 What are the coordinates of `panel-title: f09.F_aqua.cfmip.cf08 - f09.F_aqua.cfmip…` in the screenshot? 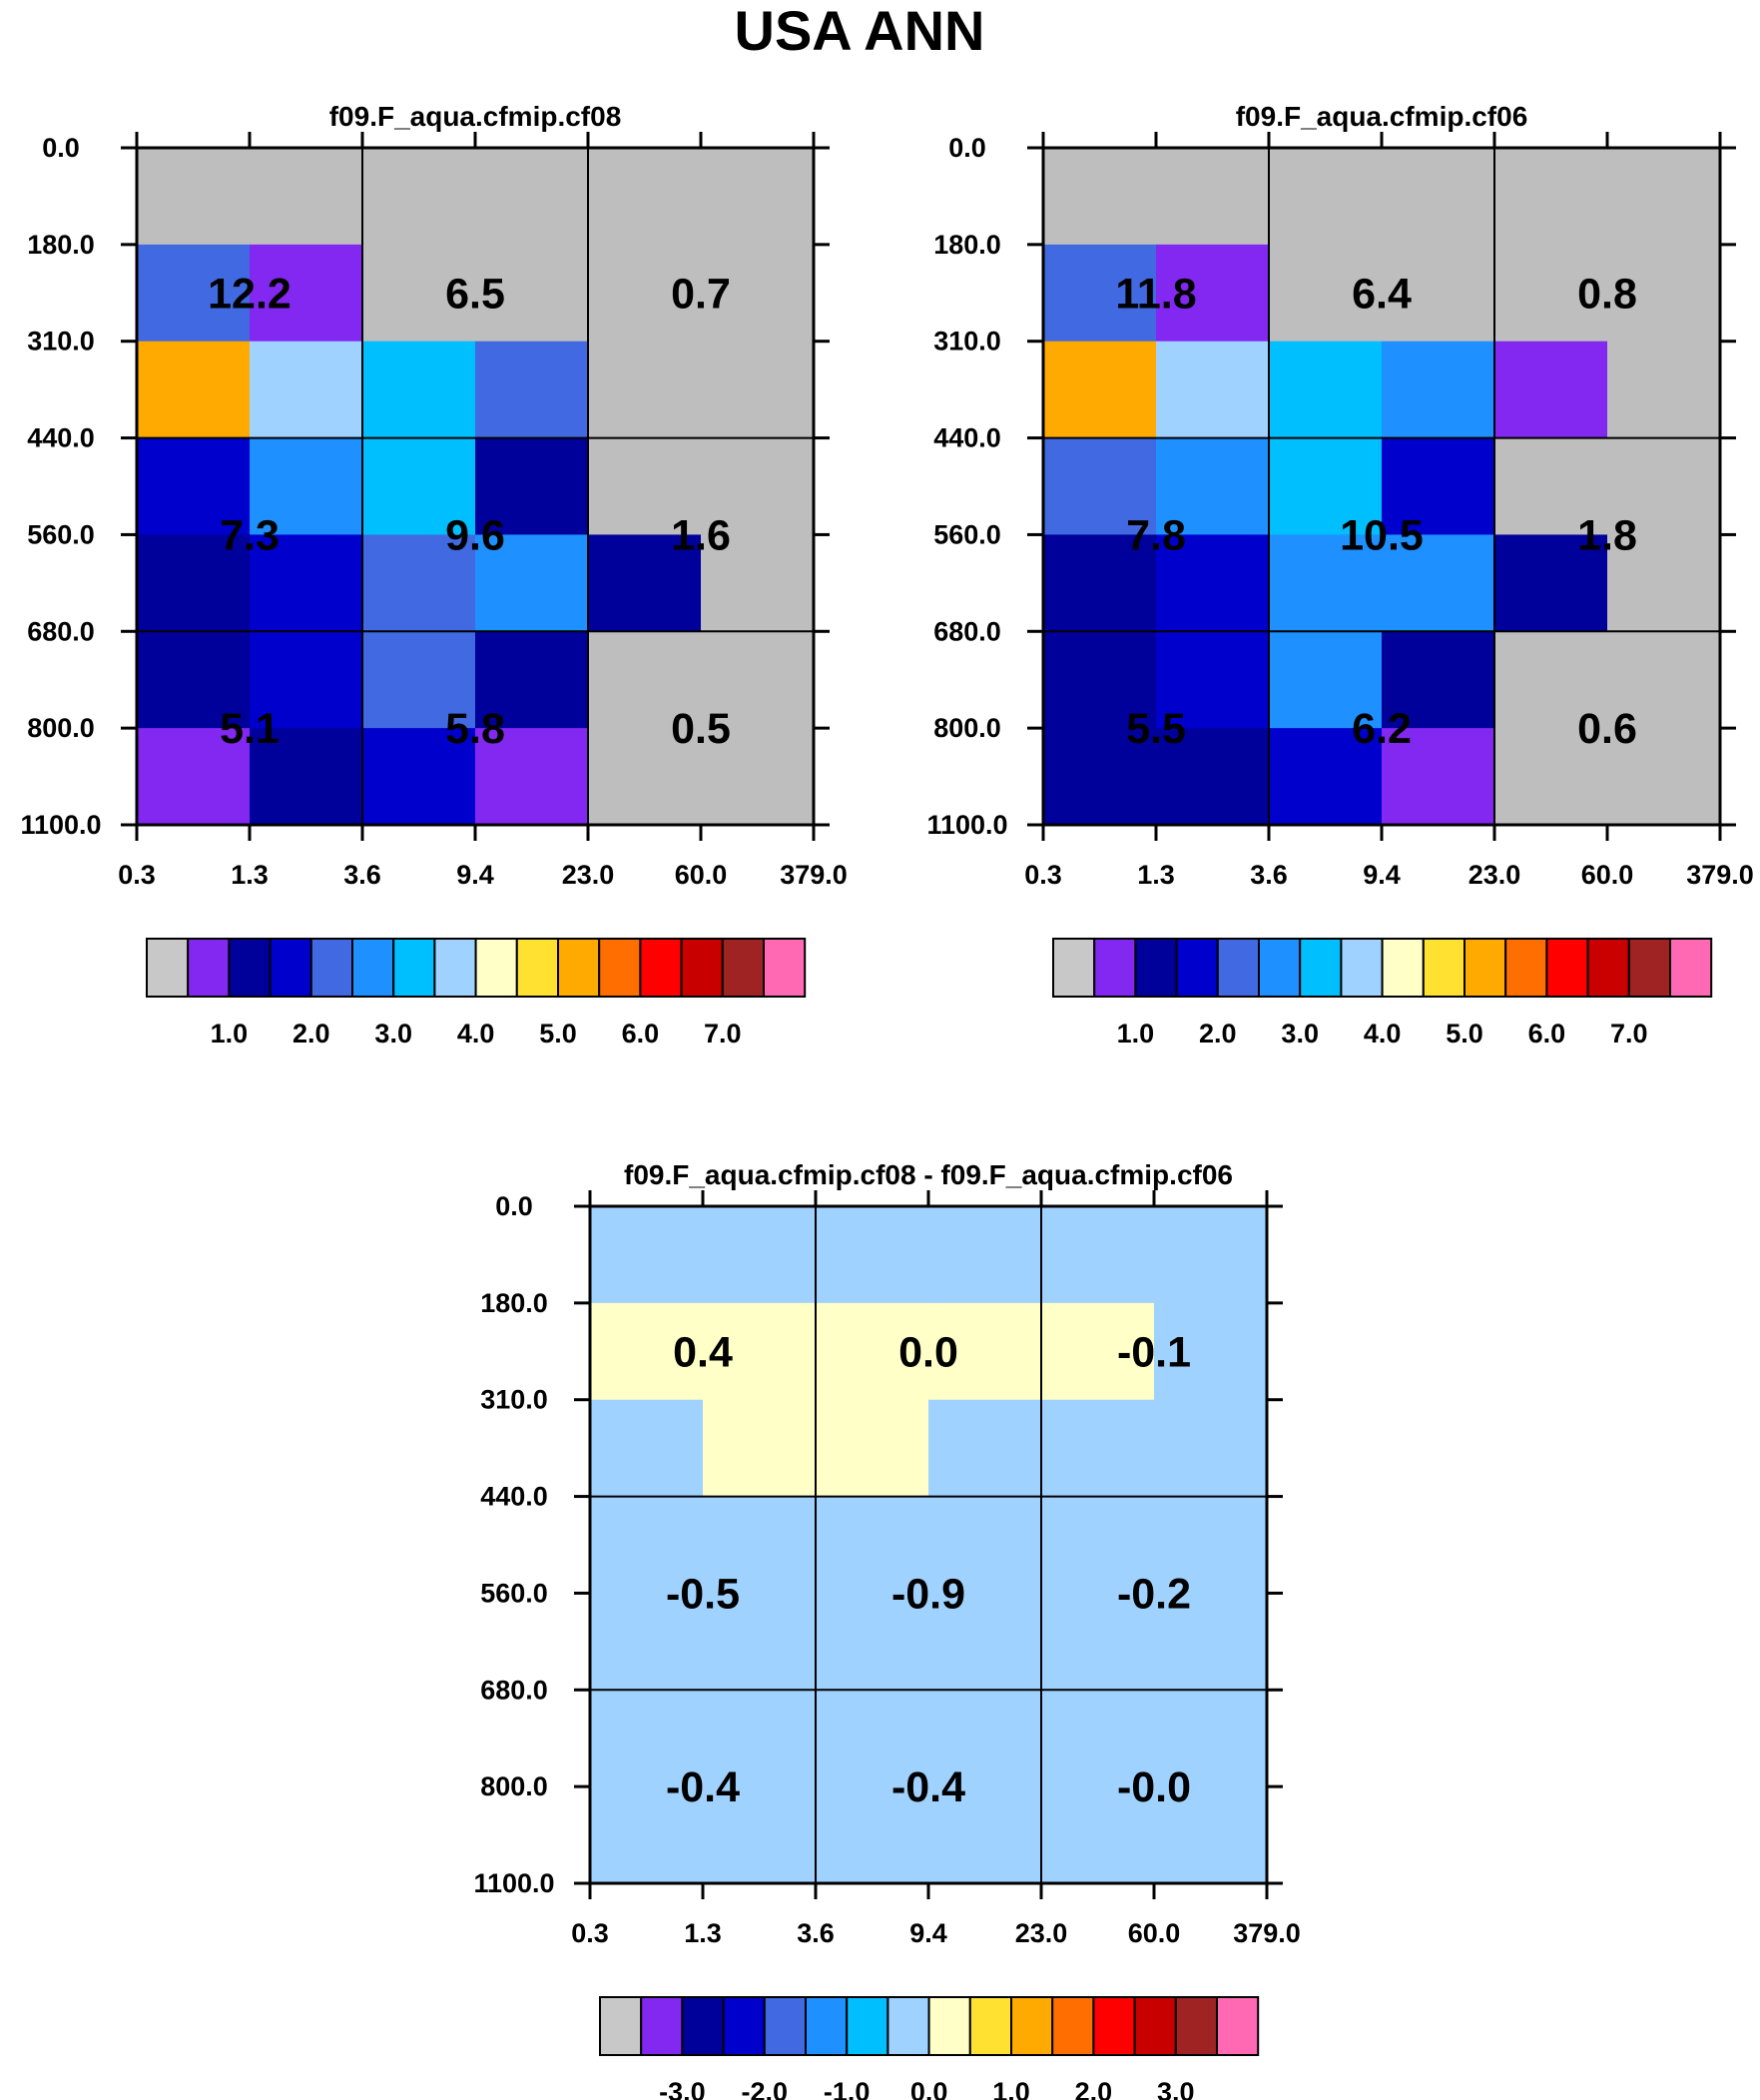 It's located at (928, 1174).